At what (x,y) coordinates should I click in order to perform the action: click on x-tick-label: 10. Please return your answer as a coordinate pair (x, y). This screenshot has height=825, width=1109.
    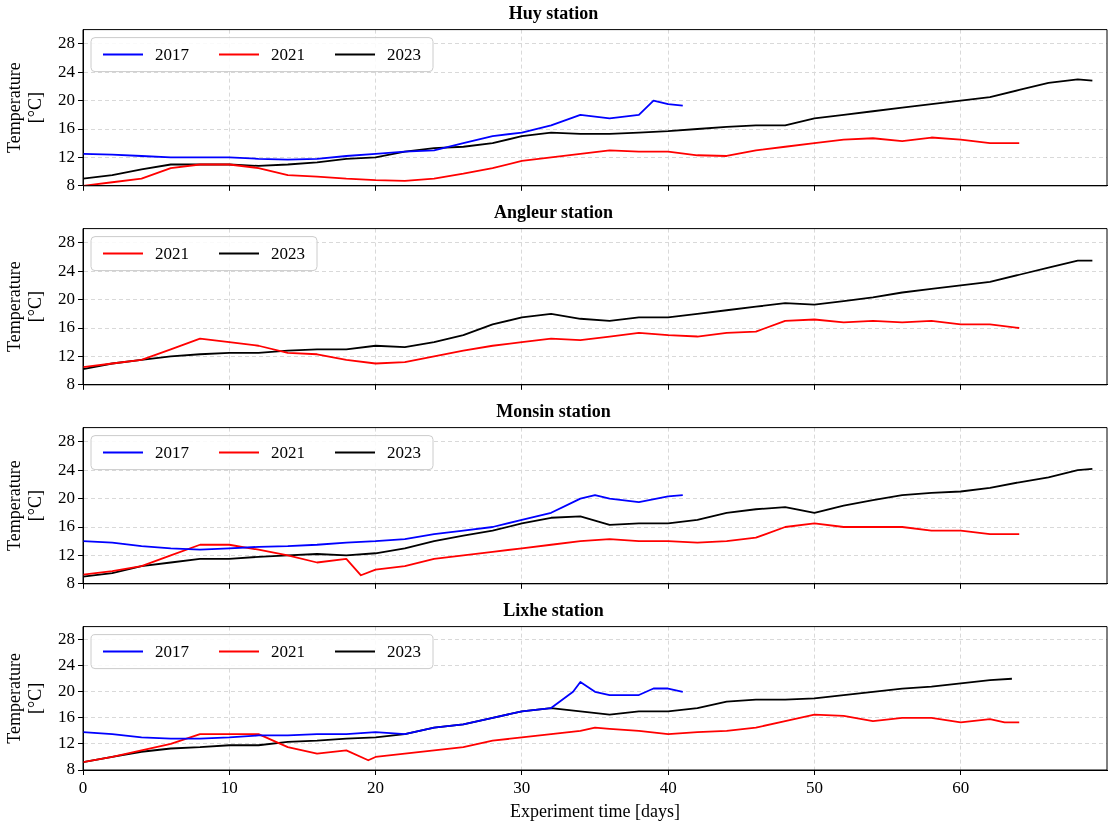
    Looking at the image, I should click on (229, 787).